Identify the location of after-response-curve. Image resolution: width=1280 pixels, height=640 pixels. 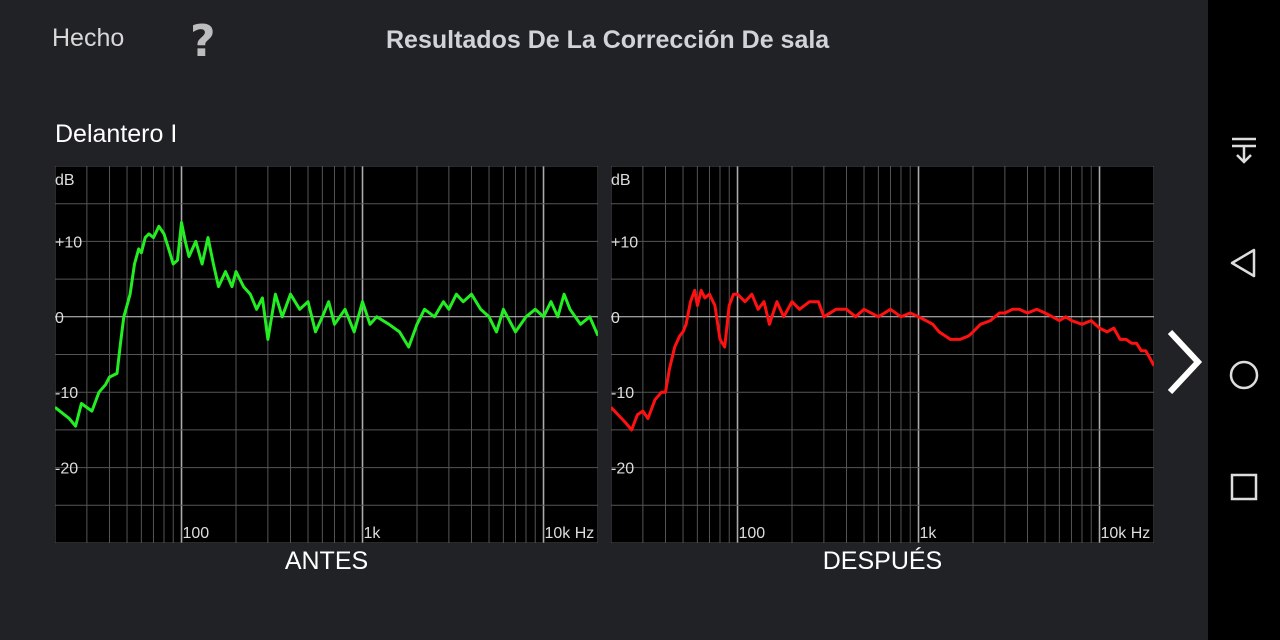
(882, 360).